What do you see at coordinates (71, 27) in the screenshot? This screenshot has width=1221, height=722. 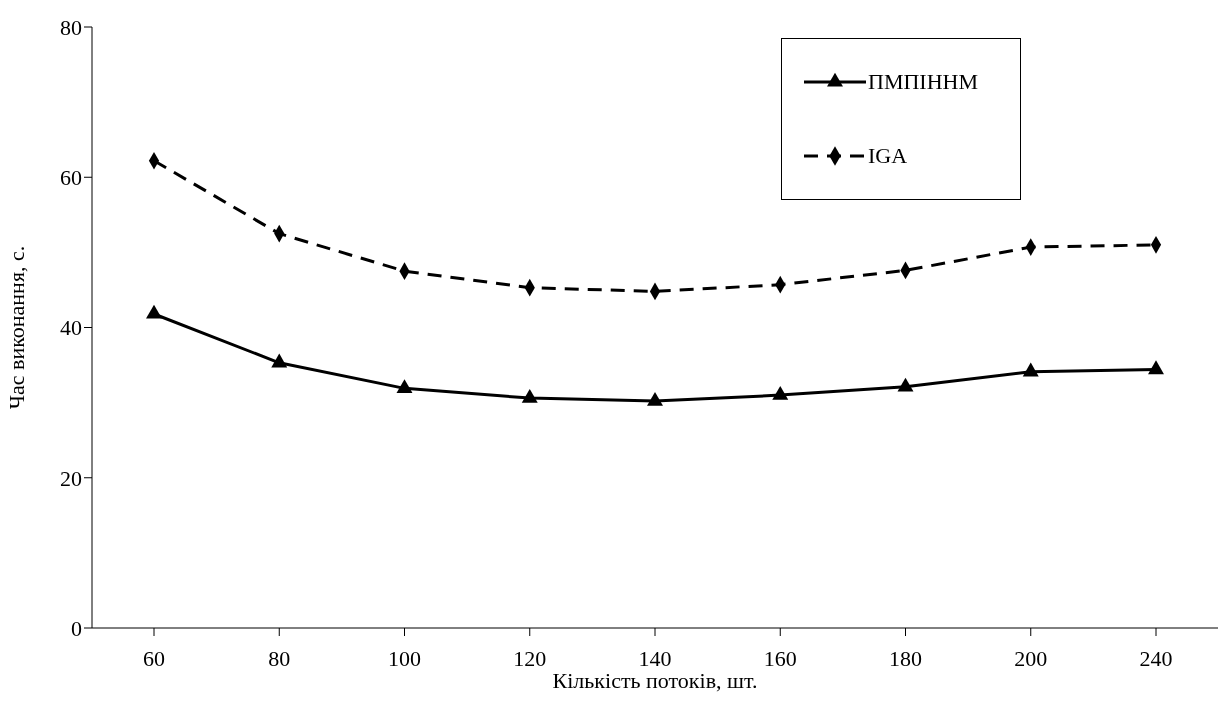 I see `y-tick-label: 80` at bounding box center [71, 27].